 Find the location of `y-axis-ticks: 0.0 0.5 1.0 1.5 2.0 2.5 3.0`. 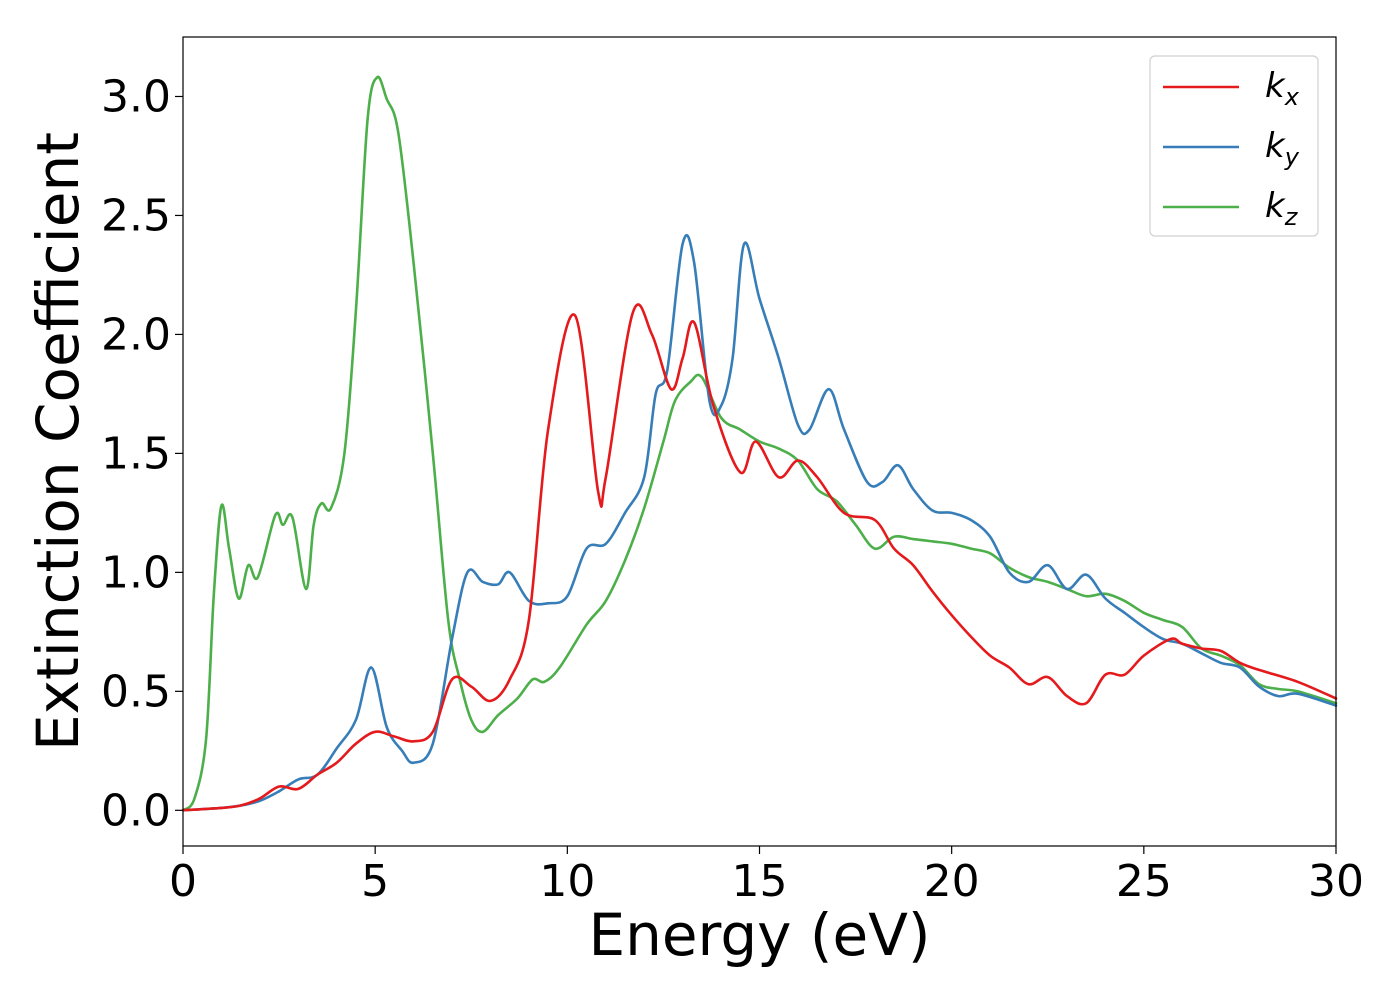

y-axis-ticks: 0.0 0.5 1.0 1.5 2.0 2.5 3.0 is located at coordinates (142, 453).